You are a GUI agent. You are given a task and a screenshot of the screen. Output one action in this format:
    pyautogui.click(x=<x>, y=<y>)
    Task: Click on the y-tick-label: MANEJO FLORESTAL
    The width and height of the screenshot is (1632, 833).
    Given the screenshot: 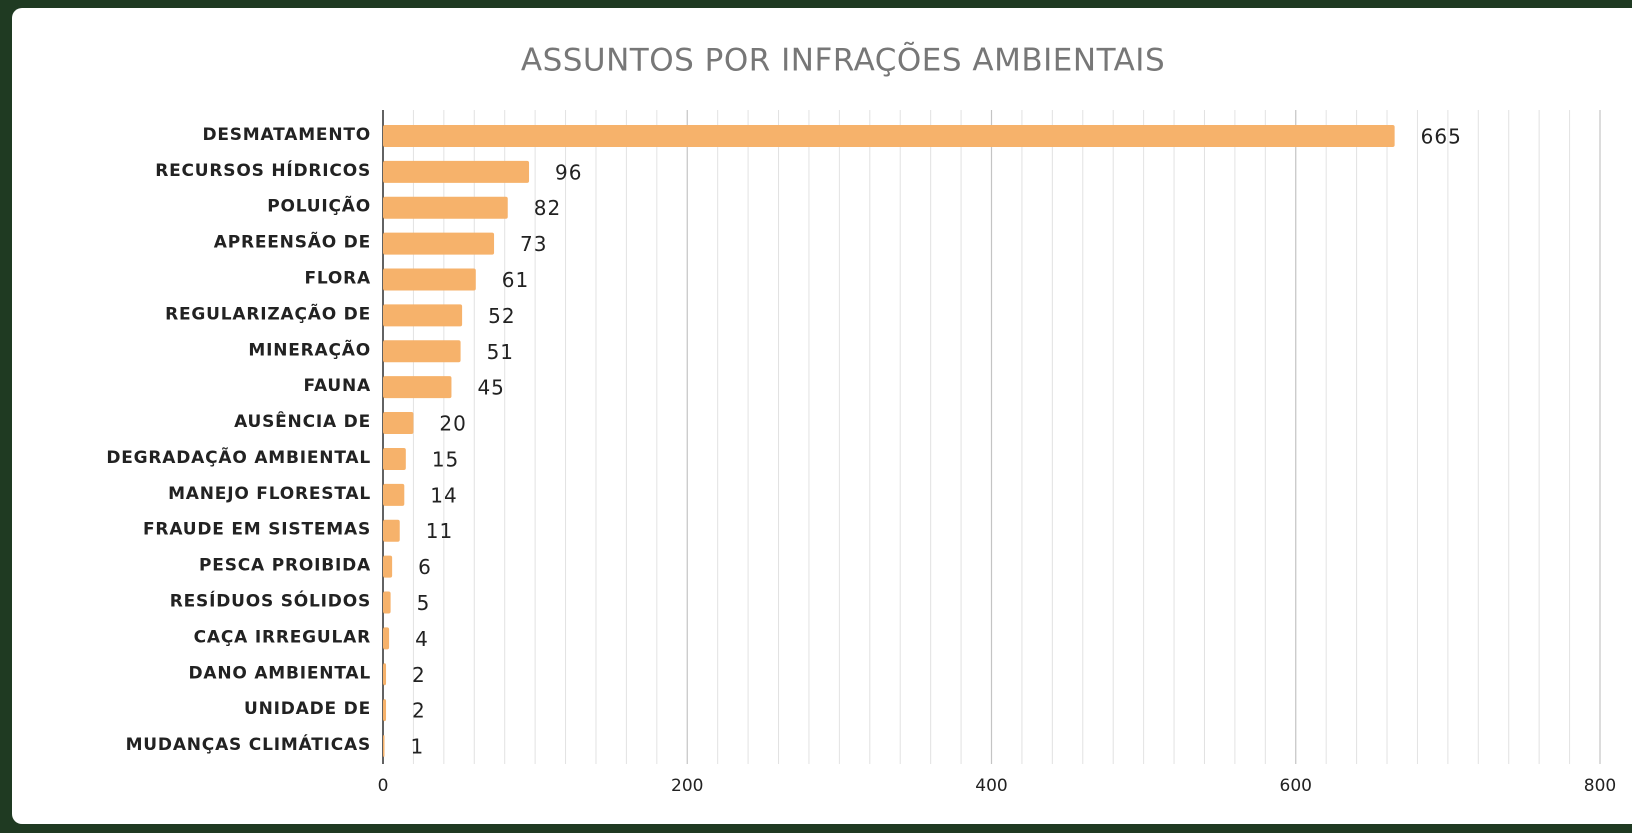 What is the action you would take?
    pyautogui.click(x=269, y=494)
    